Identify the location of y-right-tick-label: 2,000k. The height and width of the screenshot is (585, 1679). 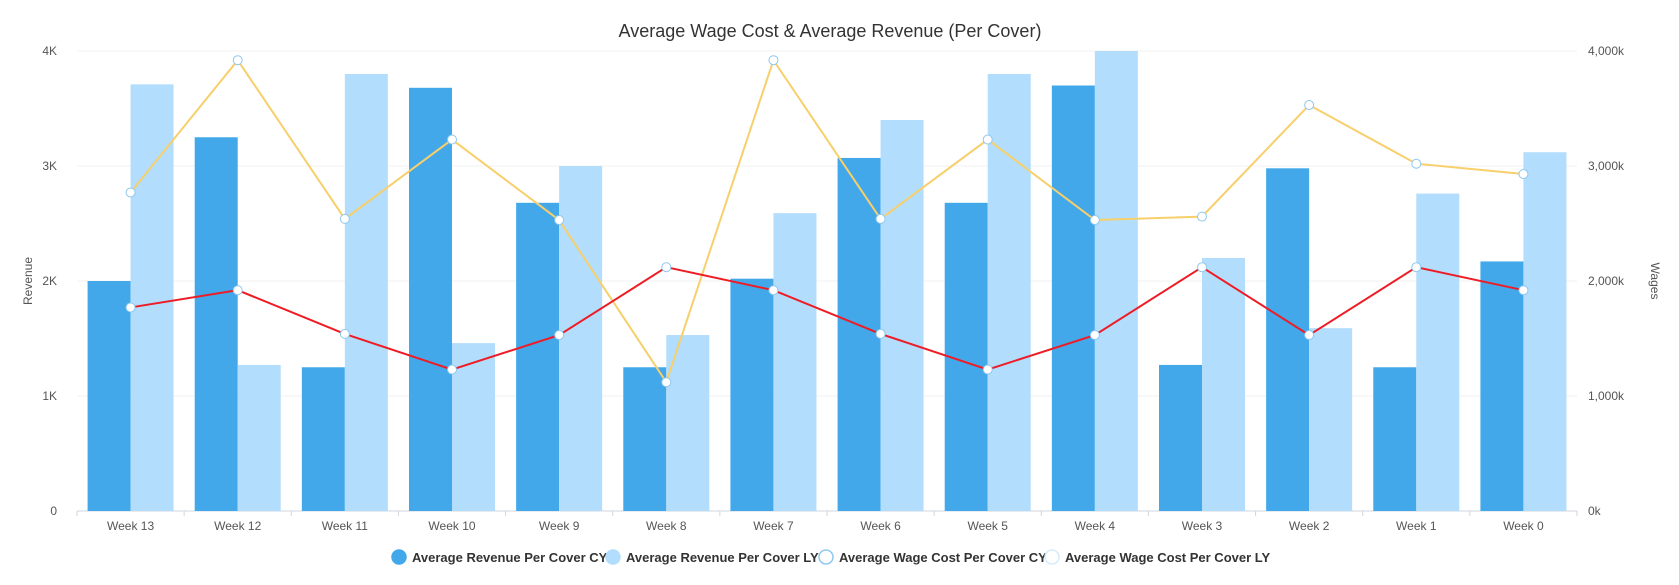
(1606, 281).